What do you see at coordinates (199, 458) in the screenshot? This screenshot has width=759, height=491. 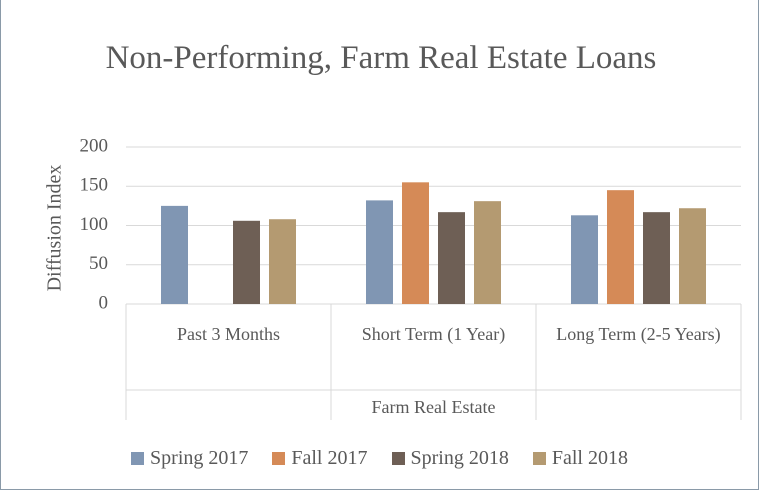 I see `legend-label: Spring 2017` at bounding box center [199, 458].